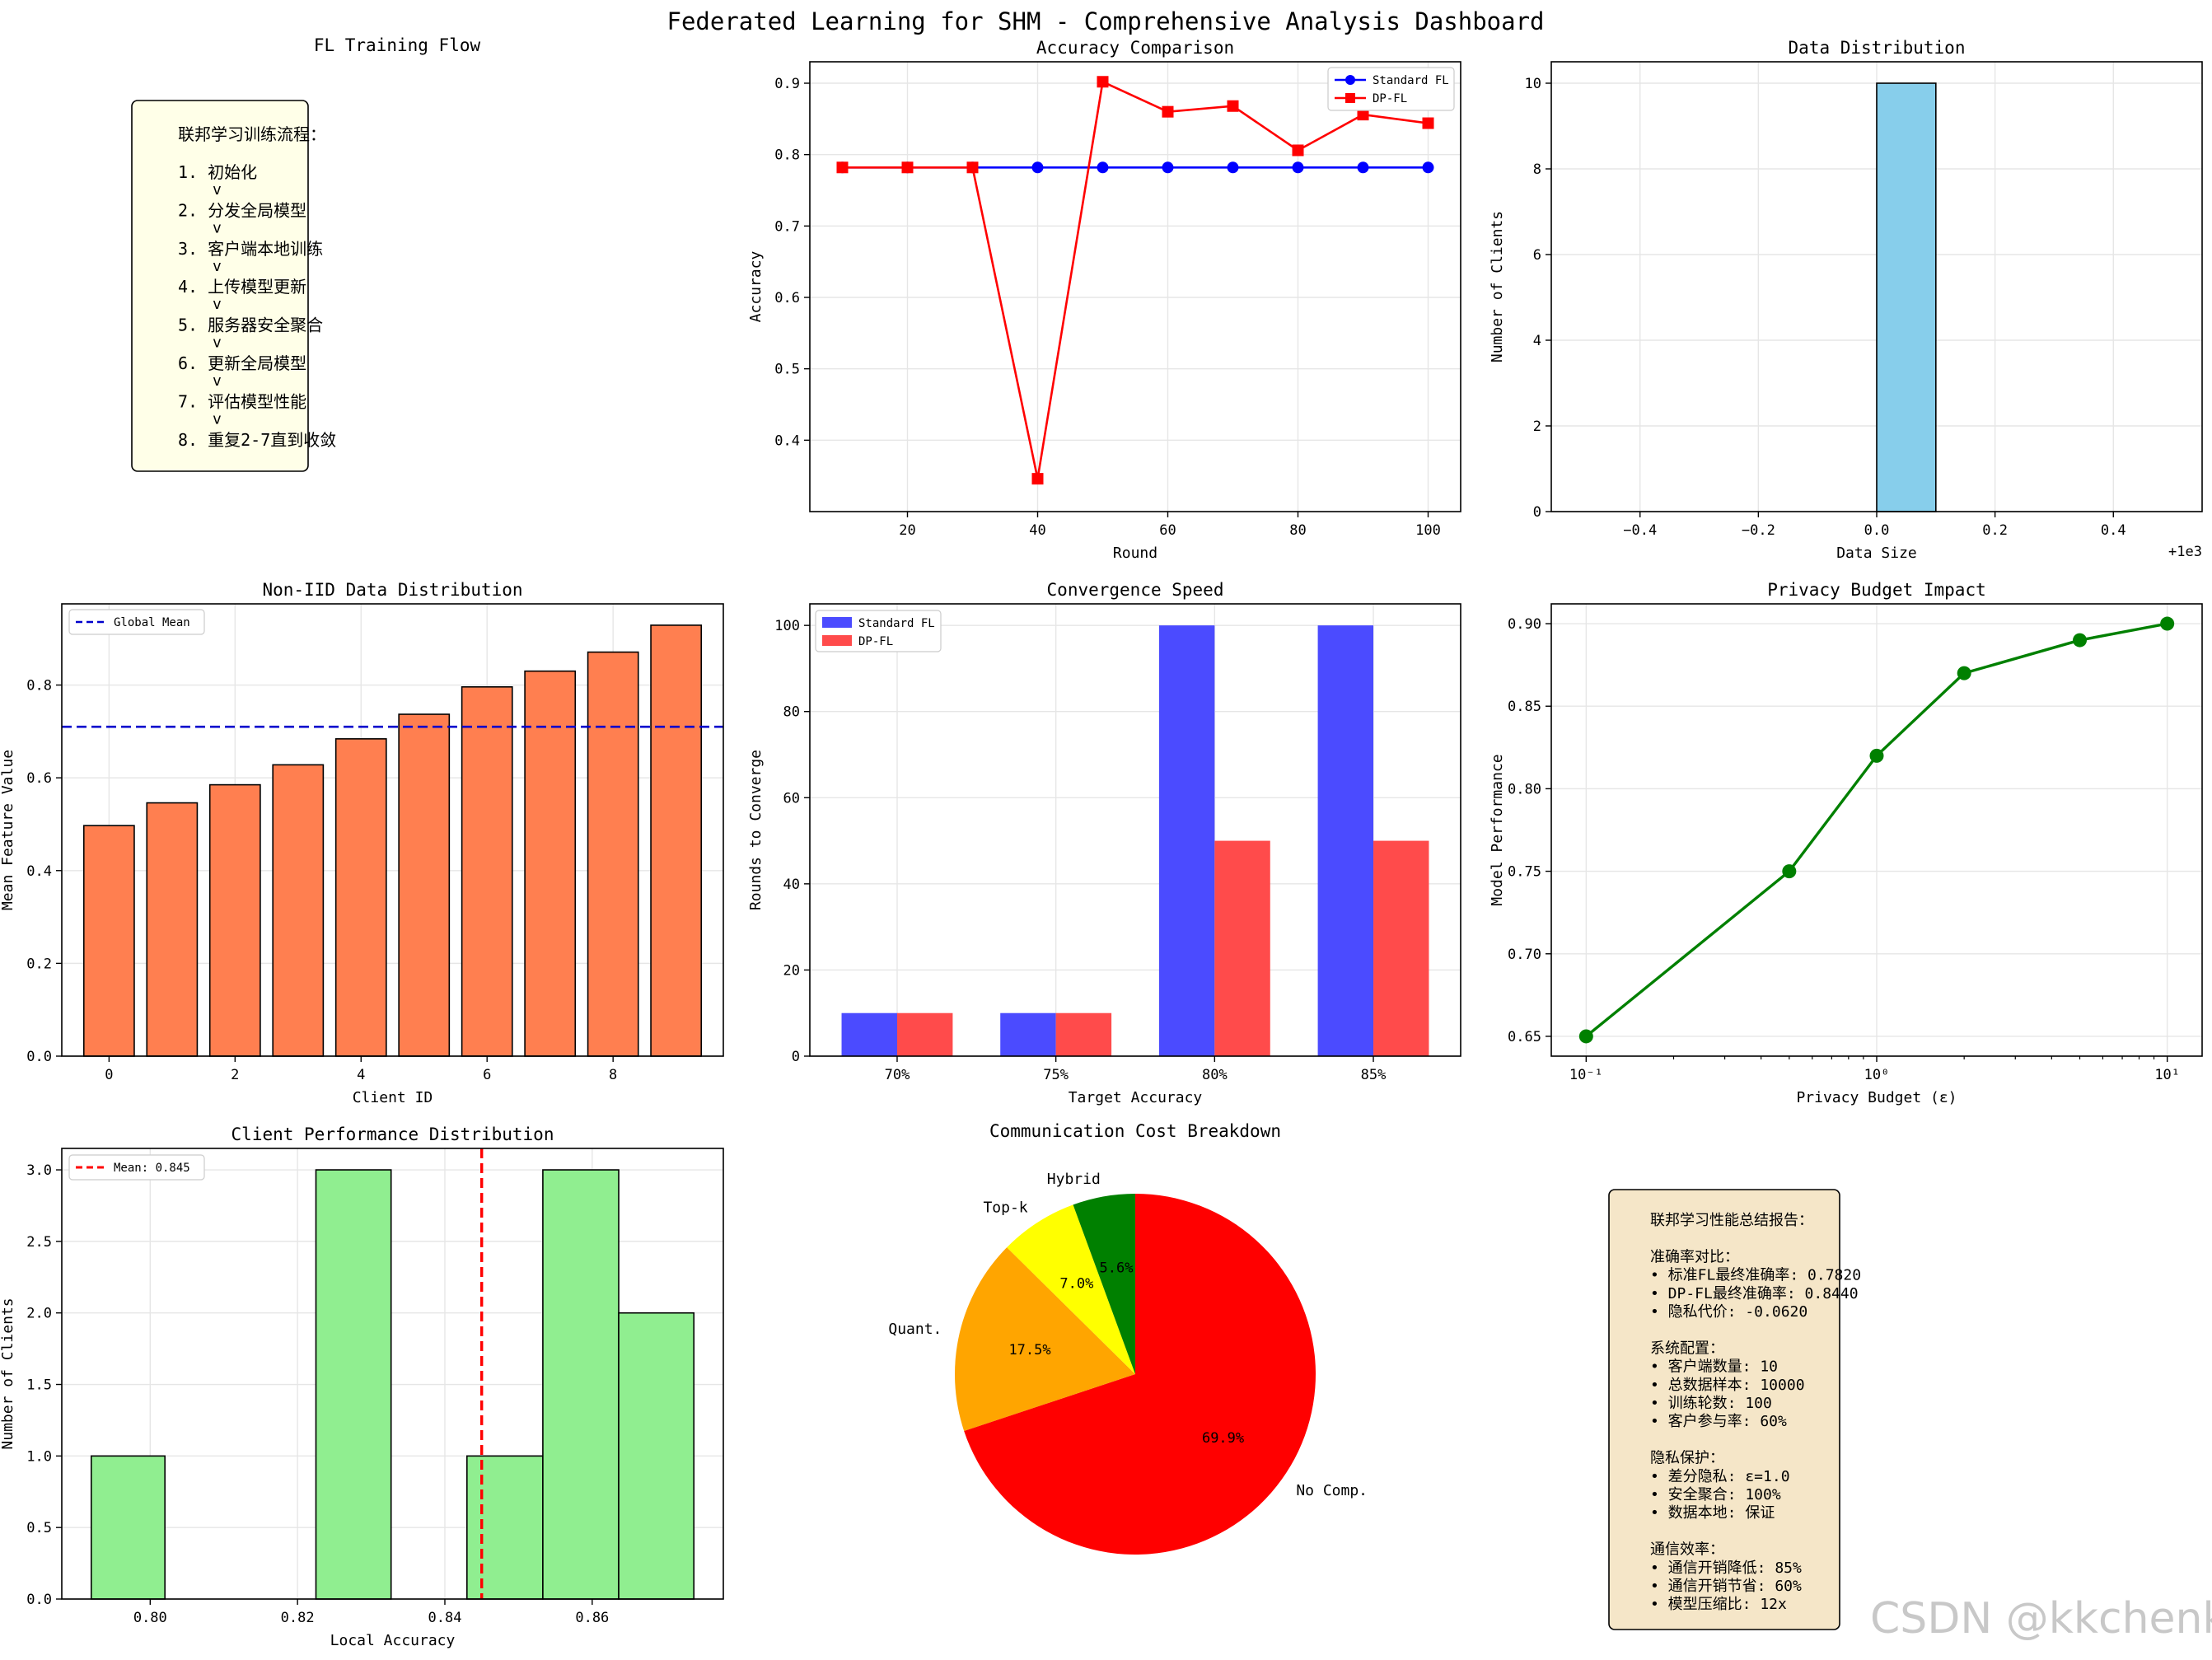 This screenshot has width=2212, height=1660. What do you see at coordinates (787, 441) in the screenshot?
I see `accuracy-ytick-label: 0.4` at bounding box center [787, 441].